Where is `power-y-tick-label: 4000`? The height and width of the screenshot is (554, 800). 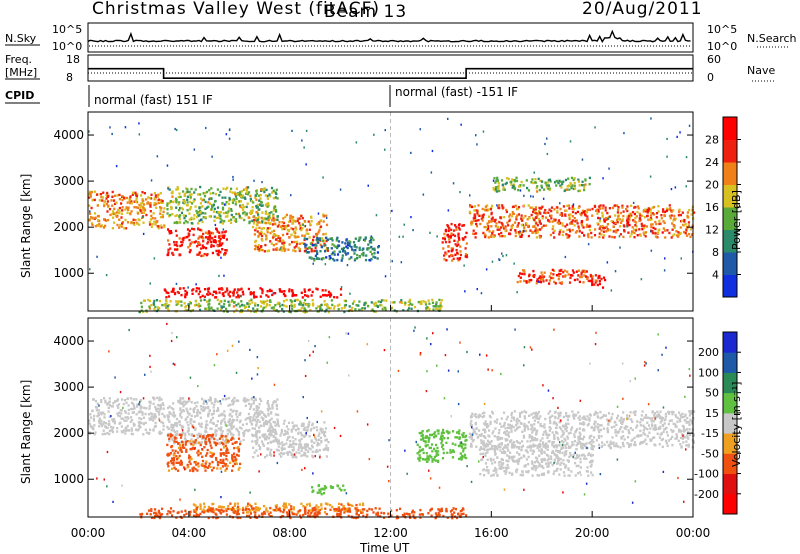 power-y-tick-label: 4000 is located at coordinates (68, 135).